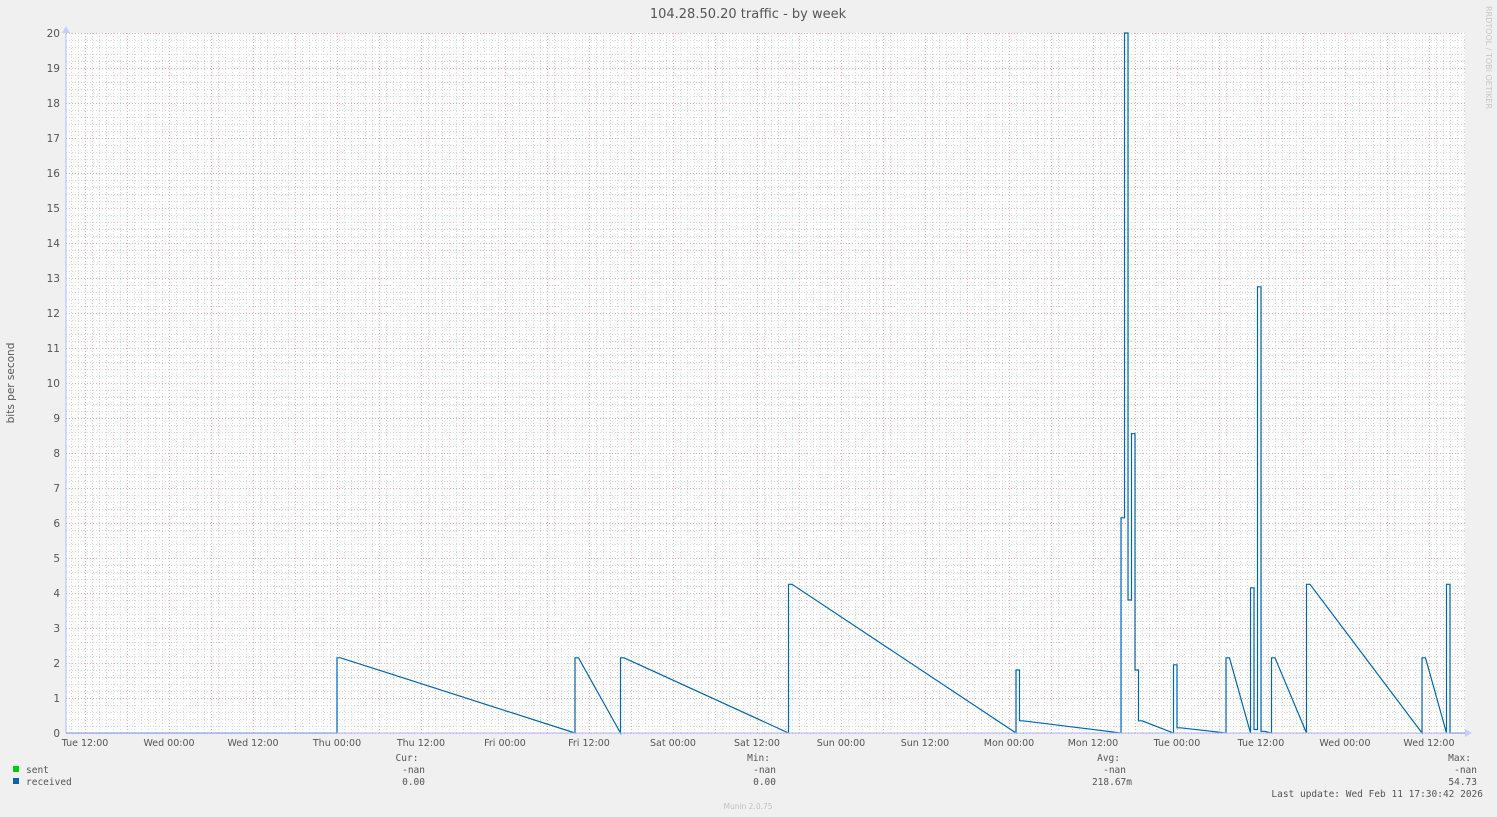 This screenshot has width=1497, height=817. Describe the element at coordinates (673, 743) in the screenshot. I see `x-tick-label: Sat 00:00` at that location.